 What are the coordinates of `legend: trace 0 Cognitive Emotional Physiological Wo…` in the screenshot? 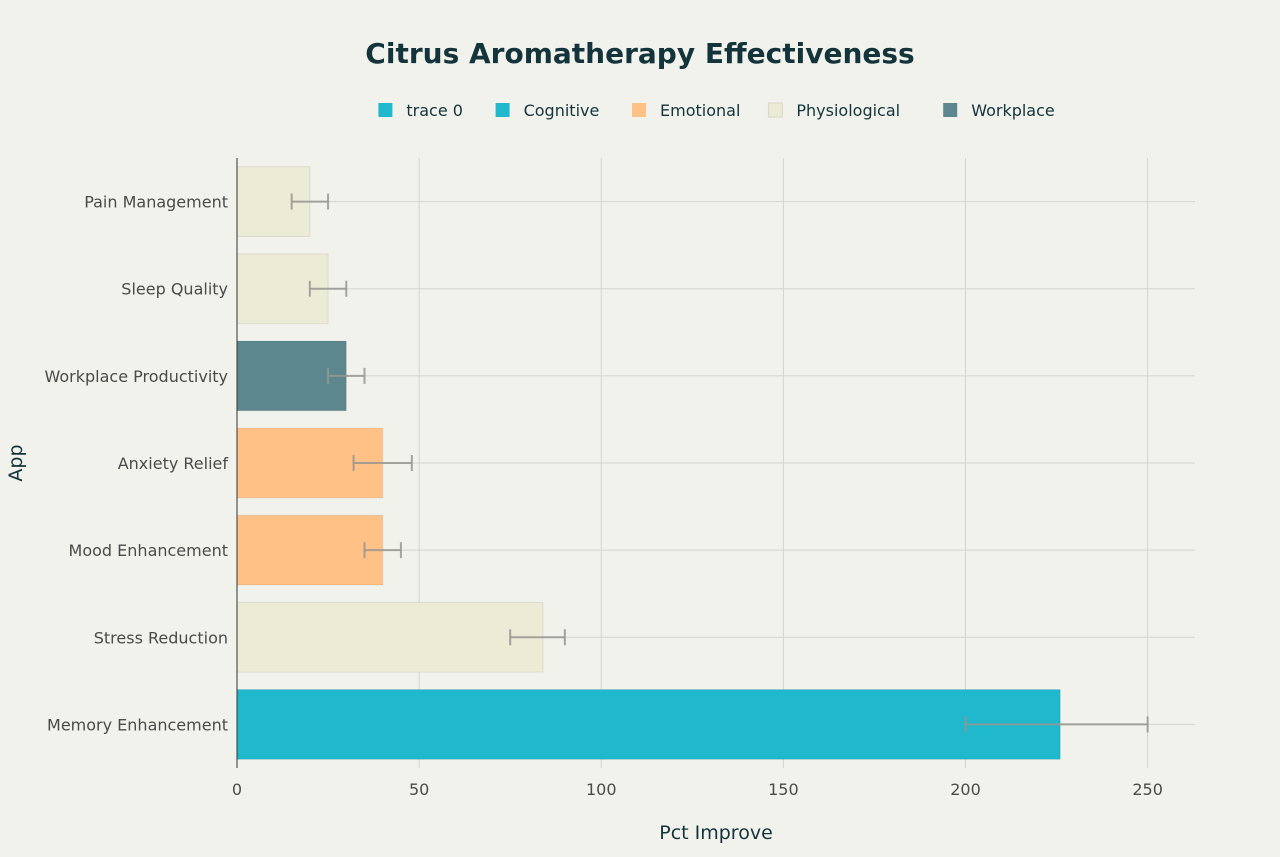 It's located at (716, 110).